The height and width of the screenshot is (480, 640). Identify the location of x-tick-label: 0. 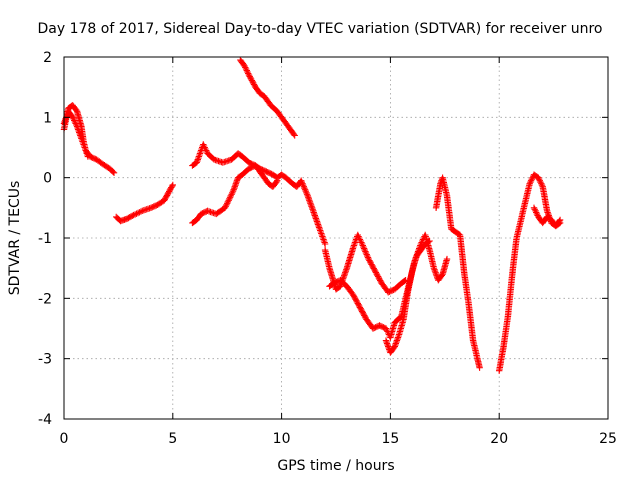
(64, 439).